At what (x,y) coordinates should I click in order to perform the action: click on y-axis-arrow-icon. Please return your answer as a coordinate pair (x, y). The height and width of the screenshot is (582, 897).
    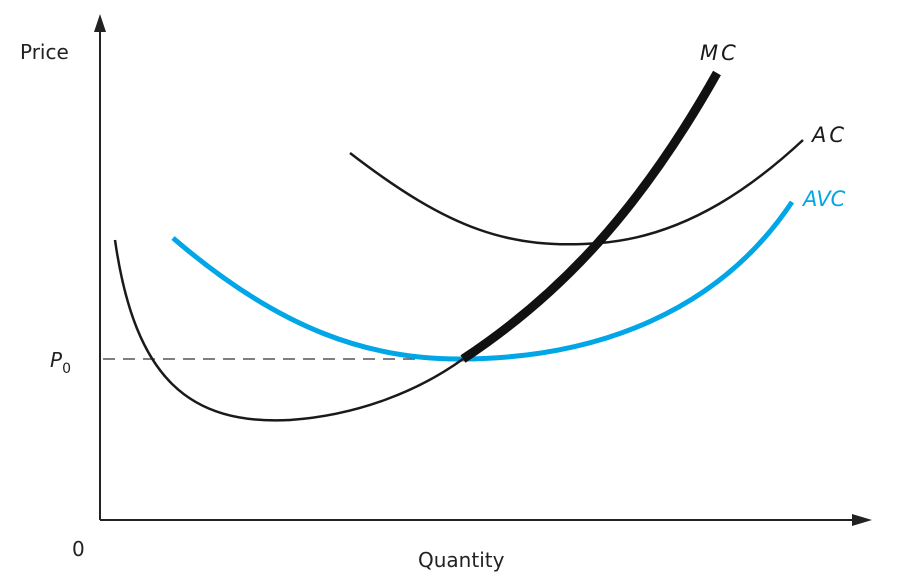
    Looking at the image, I should click on (100, 23).